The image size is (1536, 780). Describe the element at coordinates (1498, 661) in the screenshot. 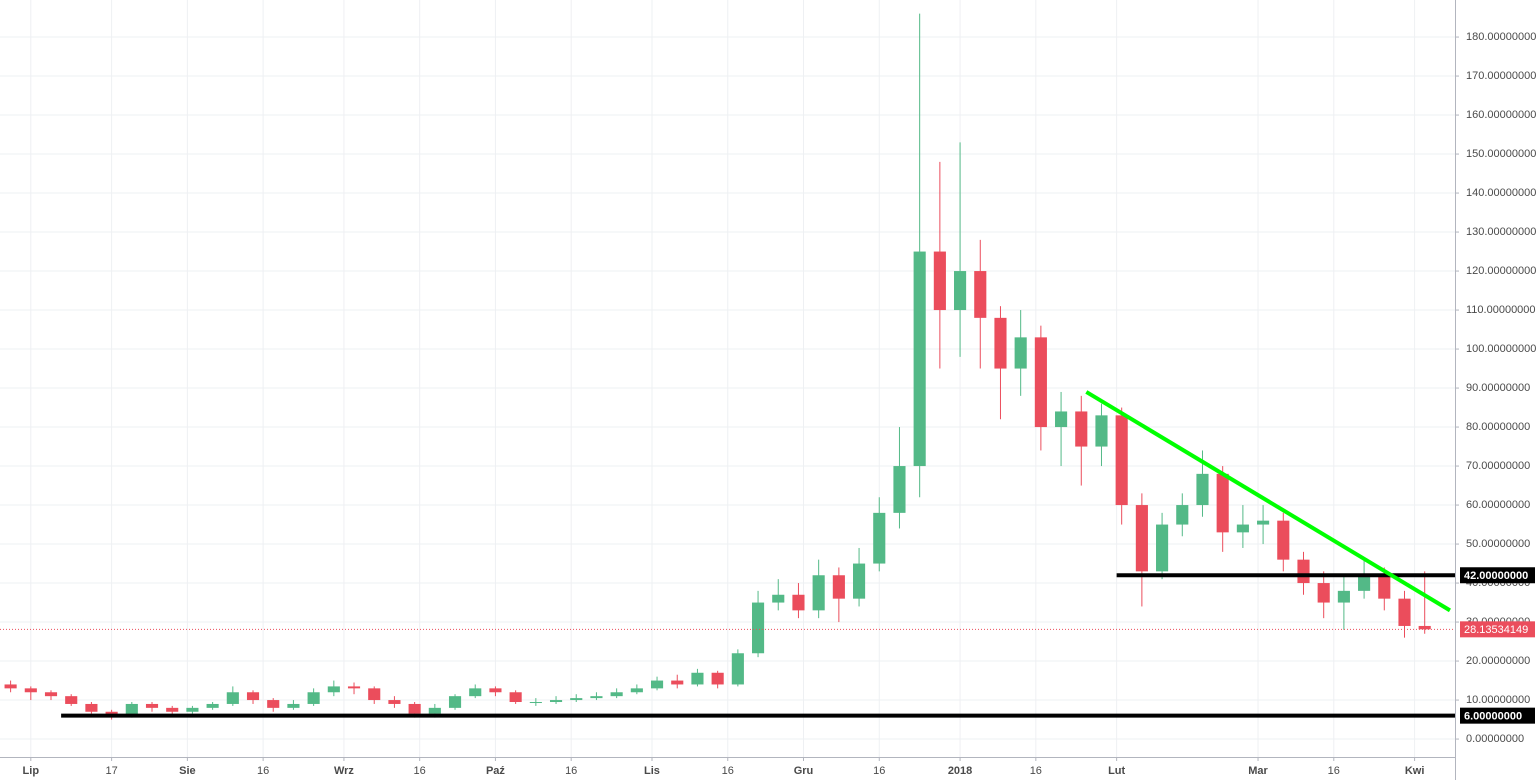

I see `y-tick-label: 20.00000000` at that location.